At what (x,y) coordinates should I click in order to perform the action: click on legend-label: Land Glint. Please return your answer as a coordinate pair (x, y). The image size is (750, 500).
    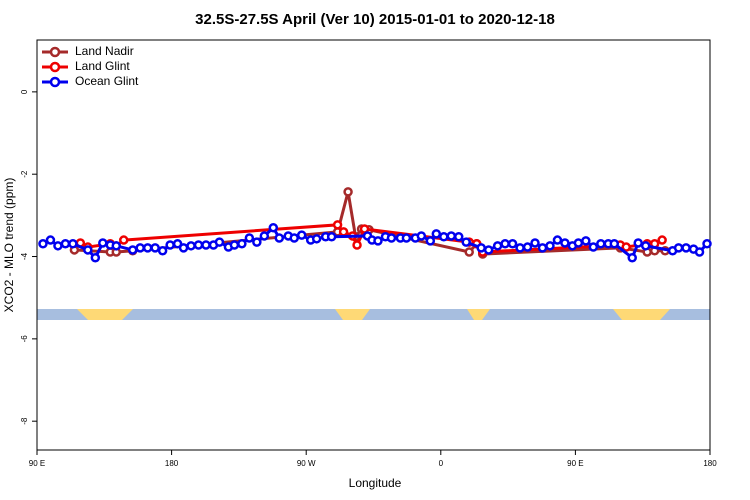
    Looking at the image, I should click on (102, 66).